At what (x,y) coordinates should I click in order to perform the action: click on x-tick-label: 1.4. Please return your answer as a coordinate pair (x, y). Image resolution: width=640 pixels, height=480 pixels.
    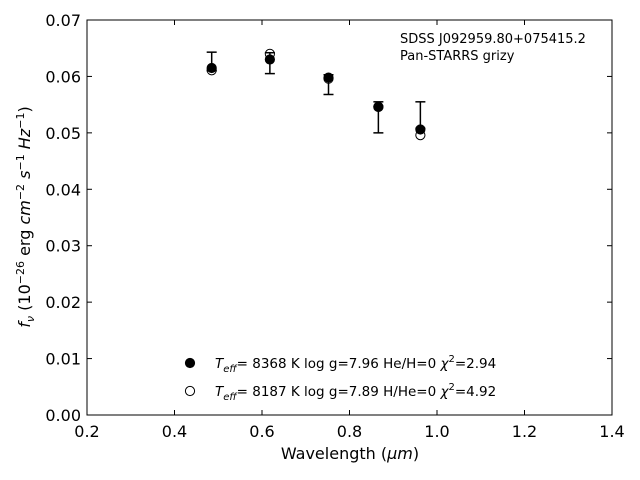
    Looking at the image, I should click on (611, 431).